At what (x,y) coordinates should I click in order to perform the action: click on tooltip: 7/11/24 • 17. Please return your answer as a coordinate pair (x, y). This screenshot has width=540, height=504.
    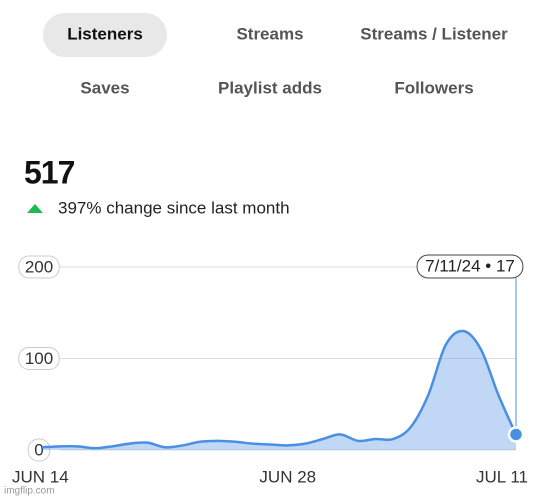
    Looking at the image, I should click on (470, 265).